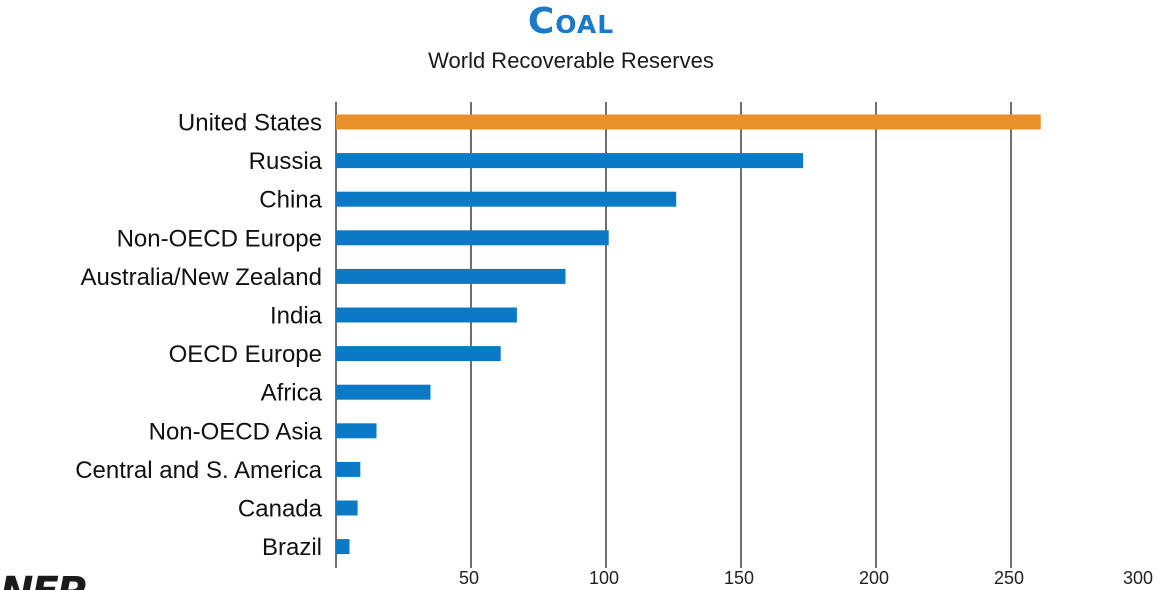  What do you see at coordinates (383, 392) in the screenshot?
I see `bar-africa` at bounding box center [383, 392].